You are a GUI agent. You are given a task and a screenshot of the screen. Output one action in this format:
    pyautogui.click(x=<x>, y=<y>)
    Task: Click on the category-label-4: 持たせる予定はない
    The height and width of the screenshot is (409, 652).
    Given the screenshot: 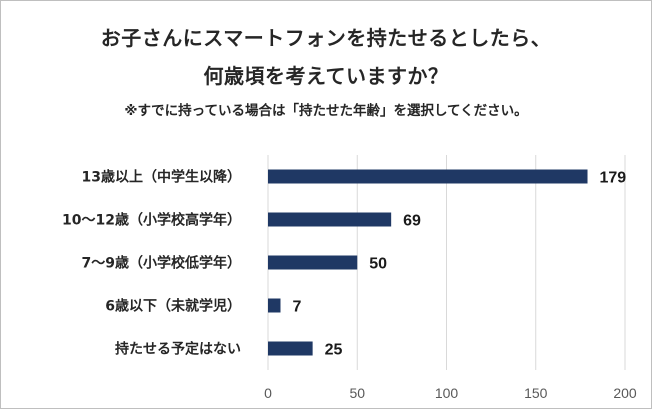 What is the action you would take?
    pyautogui.click(x=178, y=349)
    